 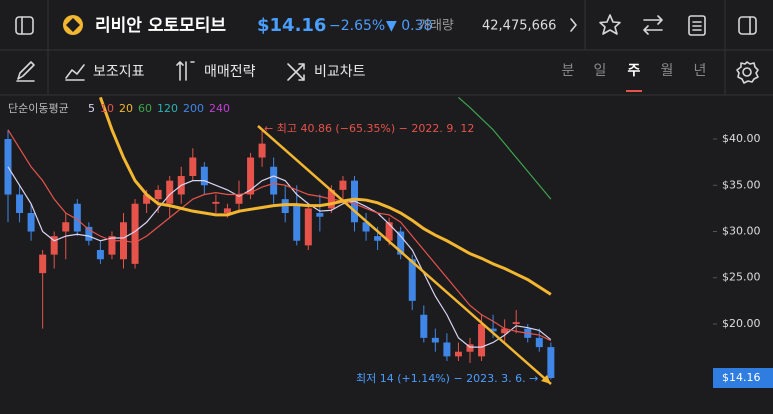 I want to click on panel-button, so click(x=747, y=25).